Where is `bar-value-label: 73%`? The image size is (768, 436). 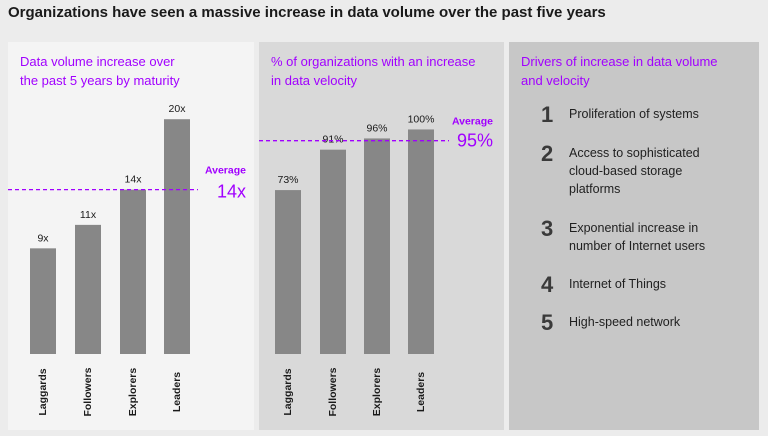 bar-value-label: 73% is located at coordinates (287, 180).